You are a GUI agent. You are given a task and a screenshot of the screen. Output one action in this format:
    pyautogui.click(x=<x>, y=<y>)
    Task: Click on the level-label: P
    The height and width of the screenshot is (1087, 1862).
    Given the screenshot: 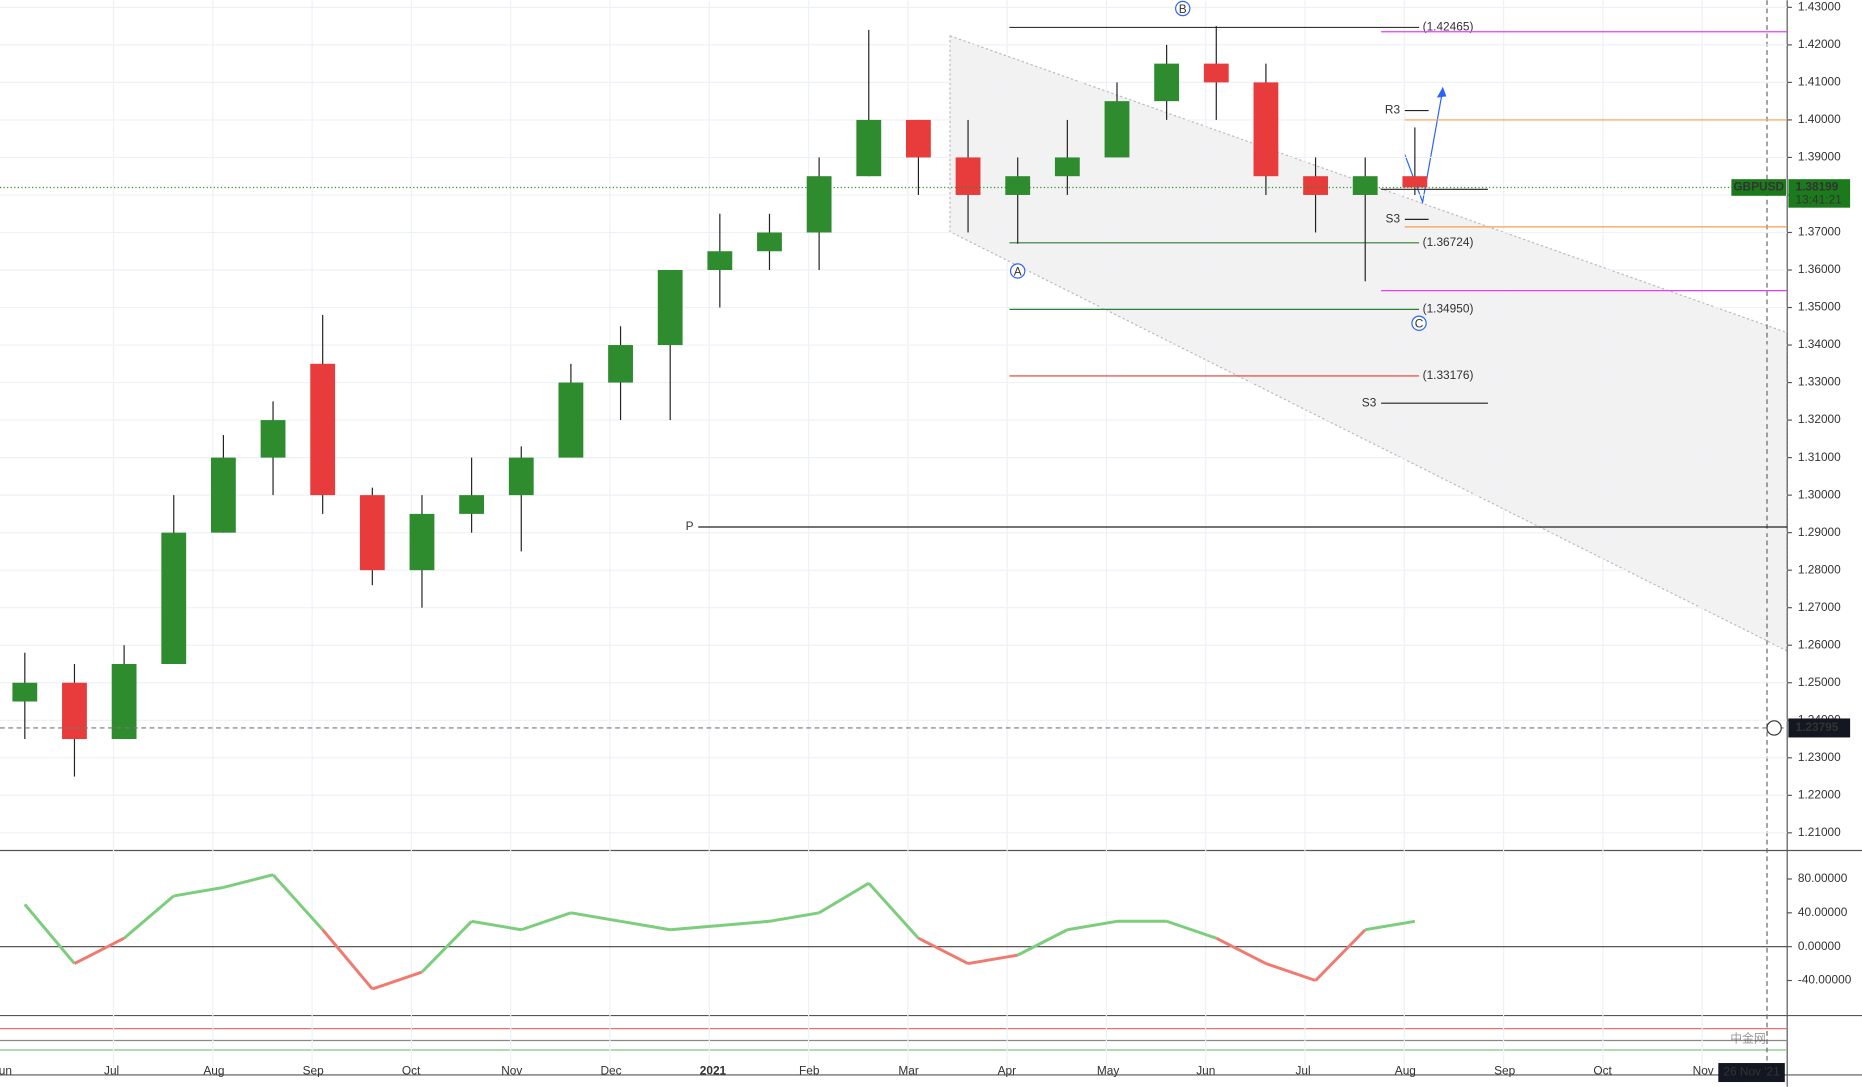 What is the action you would take?
    pyautogui.click(x=690, y=526)
    